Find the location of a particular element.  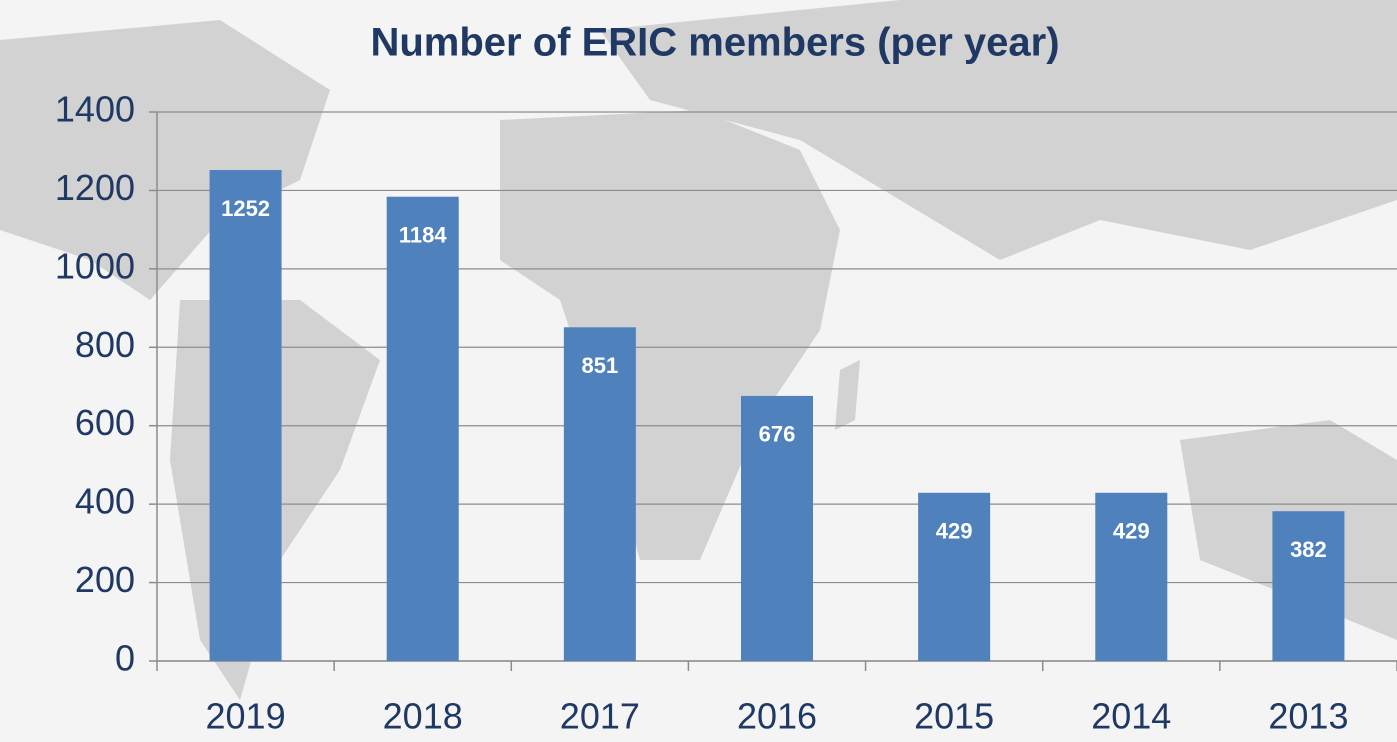

y-tick-label: 200 is located at coordinates (105, 579).